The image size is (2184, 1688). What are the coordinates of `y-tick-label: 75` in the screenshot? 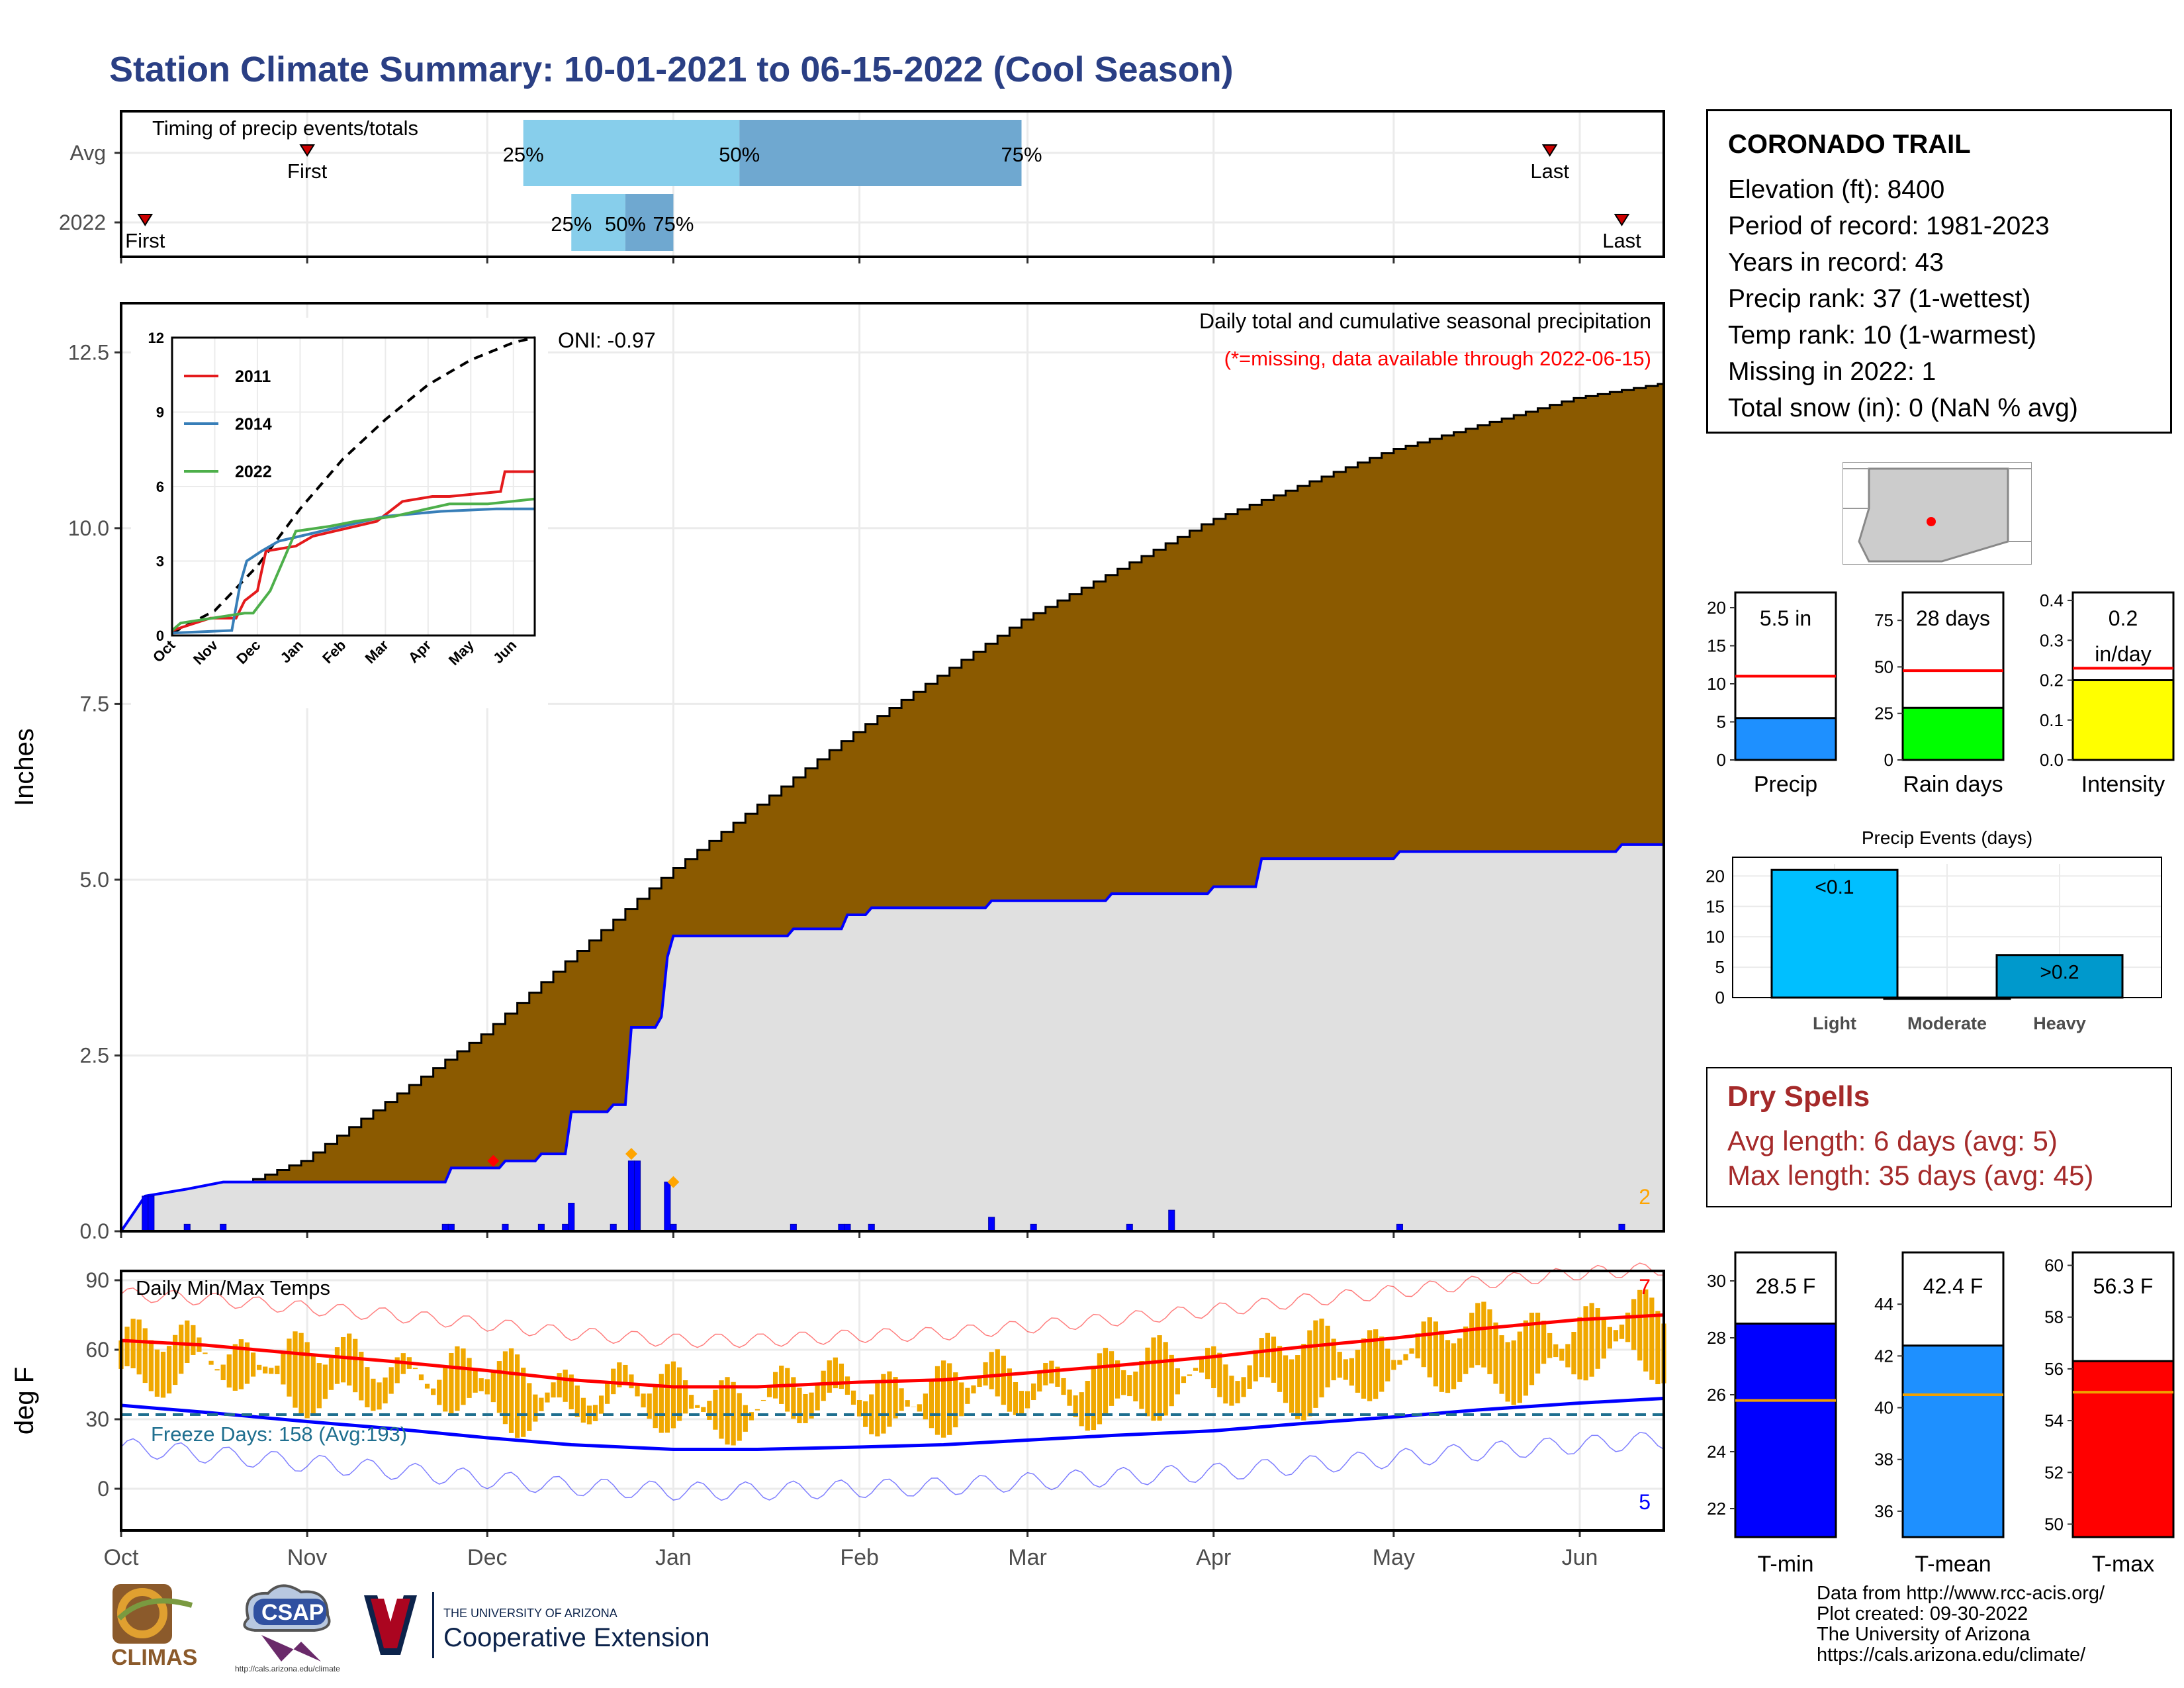 It's located at (1883, 620).